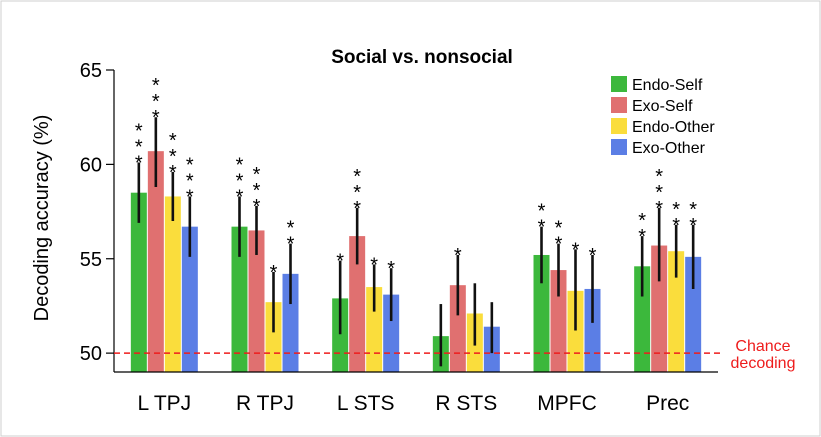 The image size is (821, 437). What do you see at coordinates (662, 106) in the screenshot?
I see `legend-label: Exo-Self` at bounding box center [662, 106].